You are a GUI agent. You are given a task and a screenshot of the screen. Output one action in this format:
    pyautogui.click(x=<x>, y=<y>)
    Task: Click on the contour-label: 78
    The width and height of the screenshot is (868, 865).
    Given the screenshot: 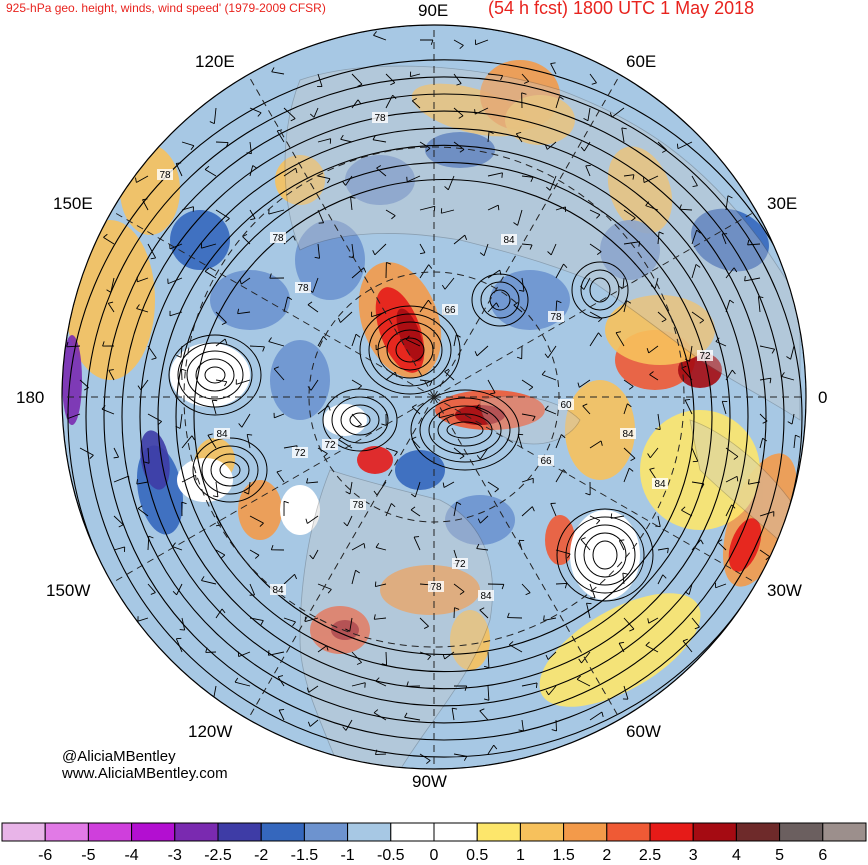 What is the action you would take?
    pyautogui.click(x=556, y=317)
    